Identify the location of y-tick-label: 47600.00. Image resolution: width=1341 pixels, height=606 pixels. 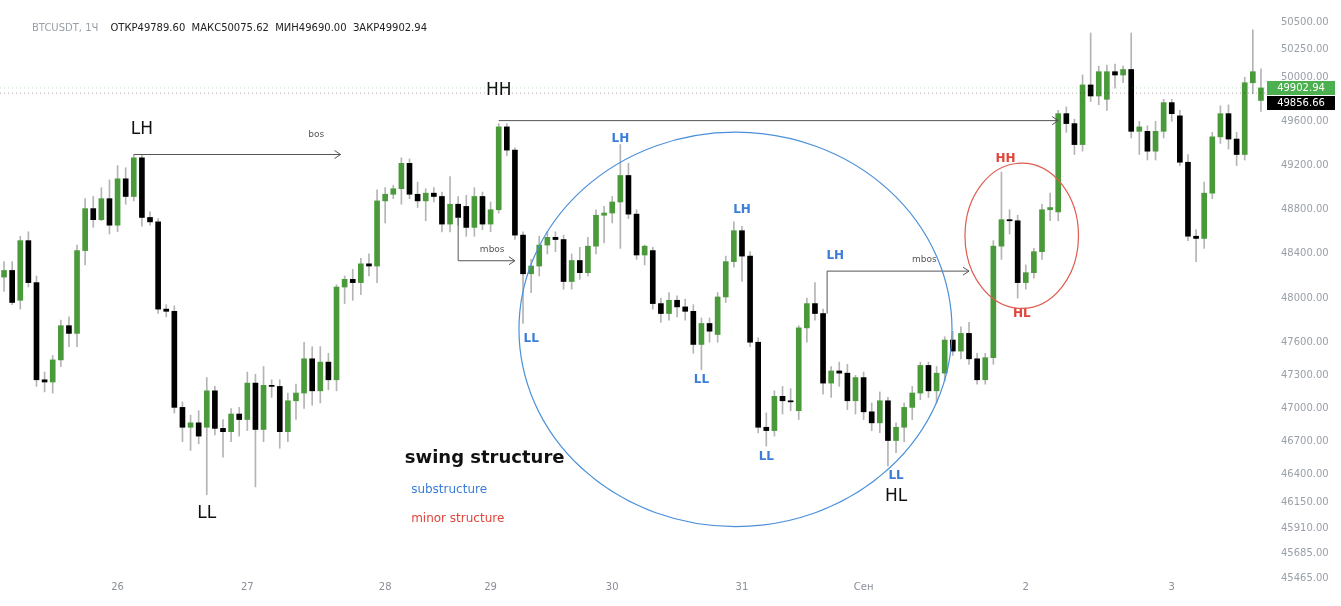
(1305, 341).